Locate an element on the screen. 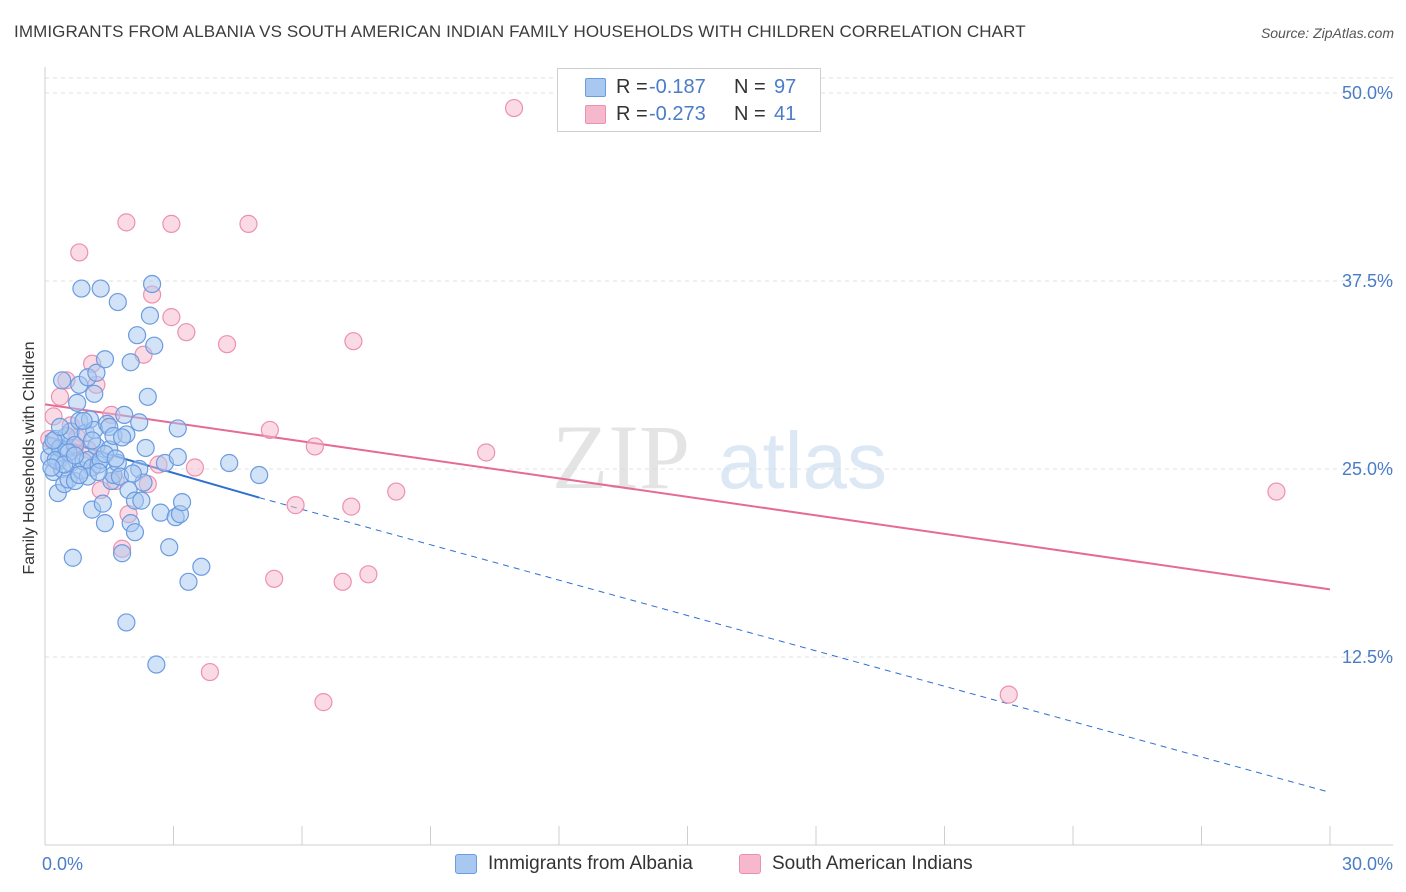  x-tick-label: 0.0% is located at coordinates (62, 864).